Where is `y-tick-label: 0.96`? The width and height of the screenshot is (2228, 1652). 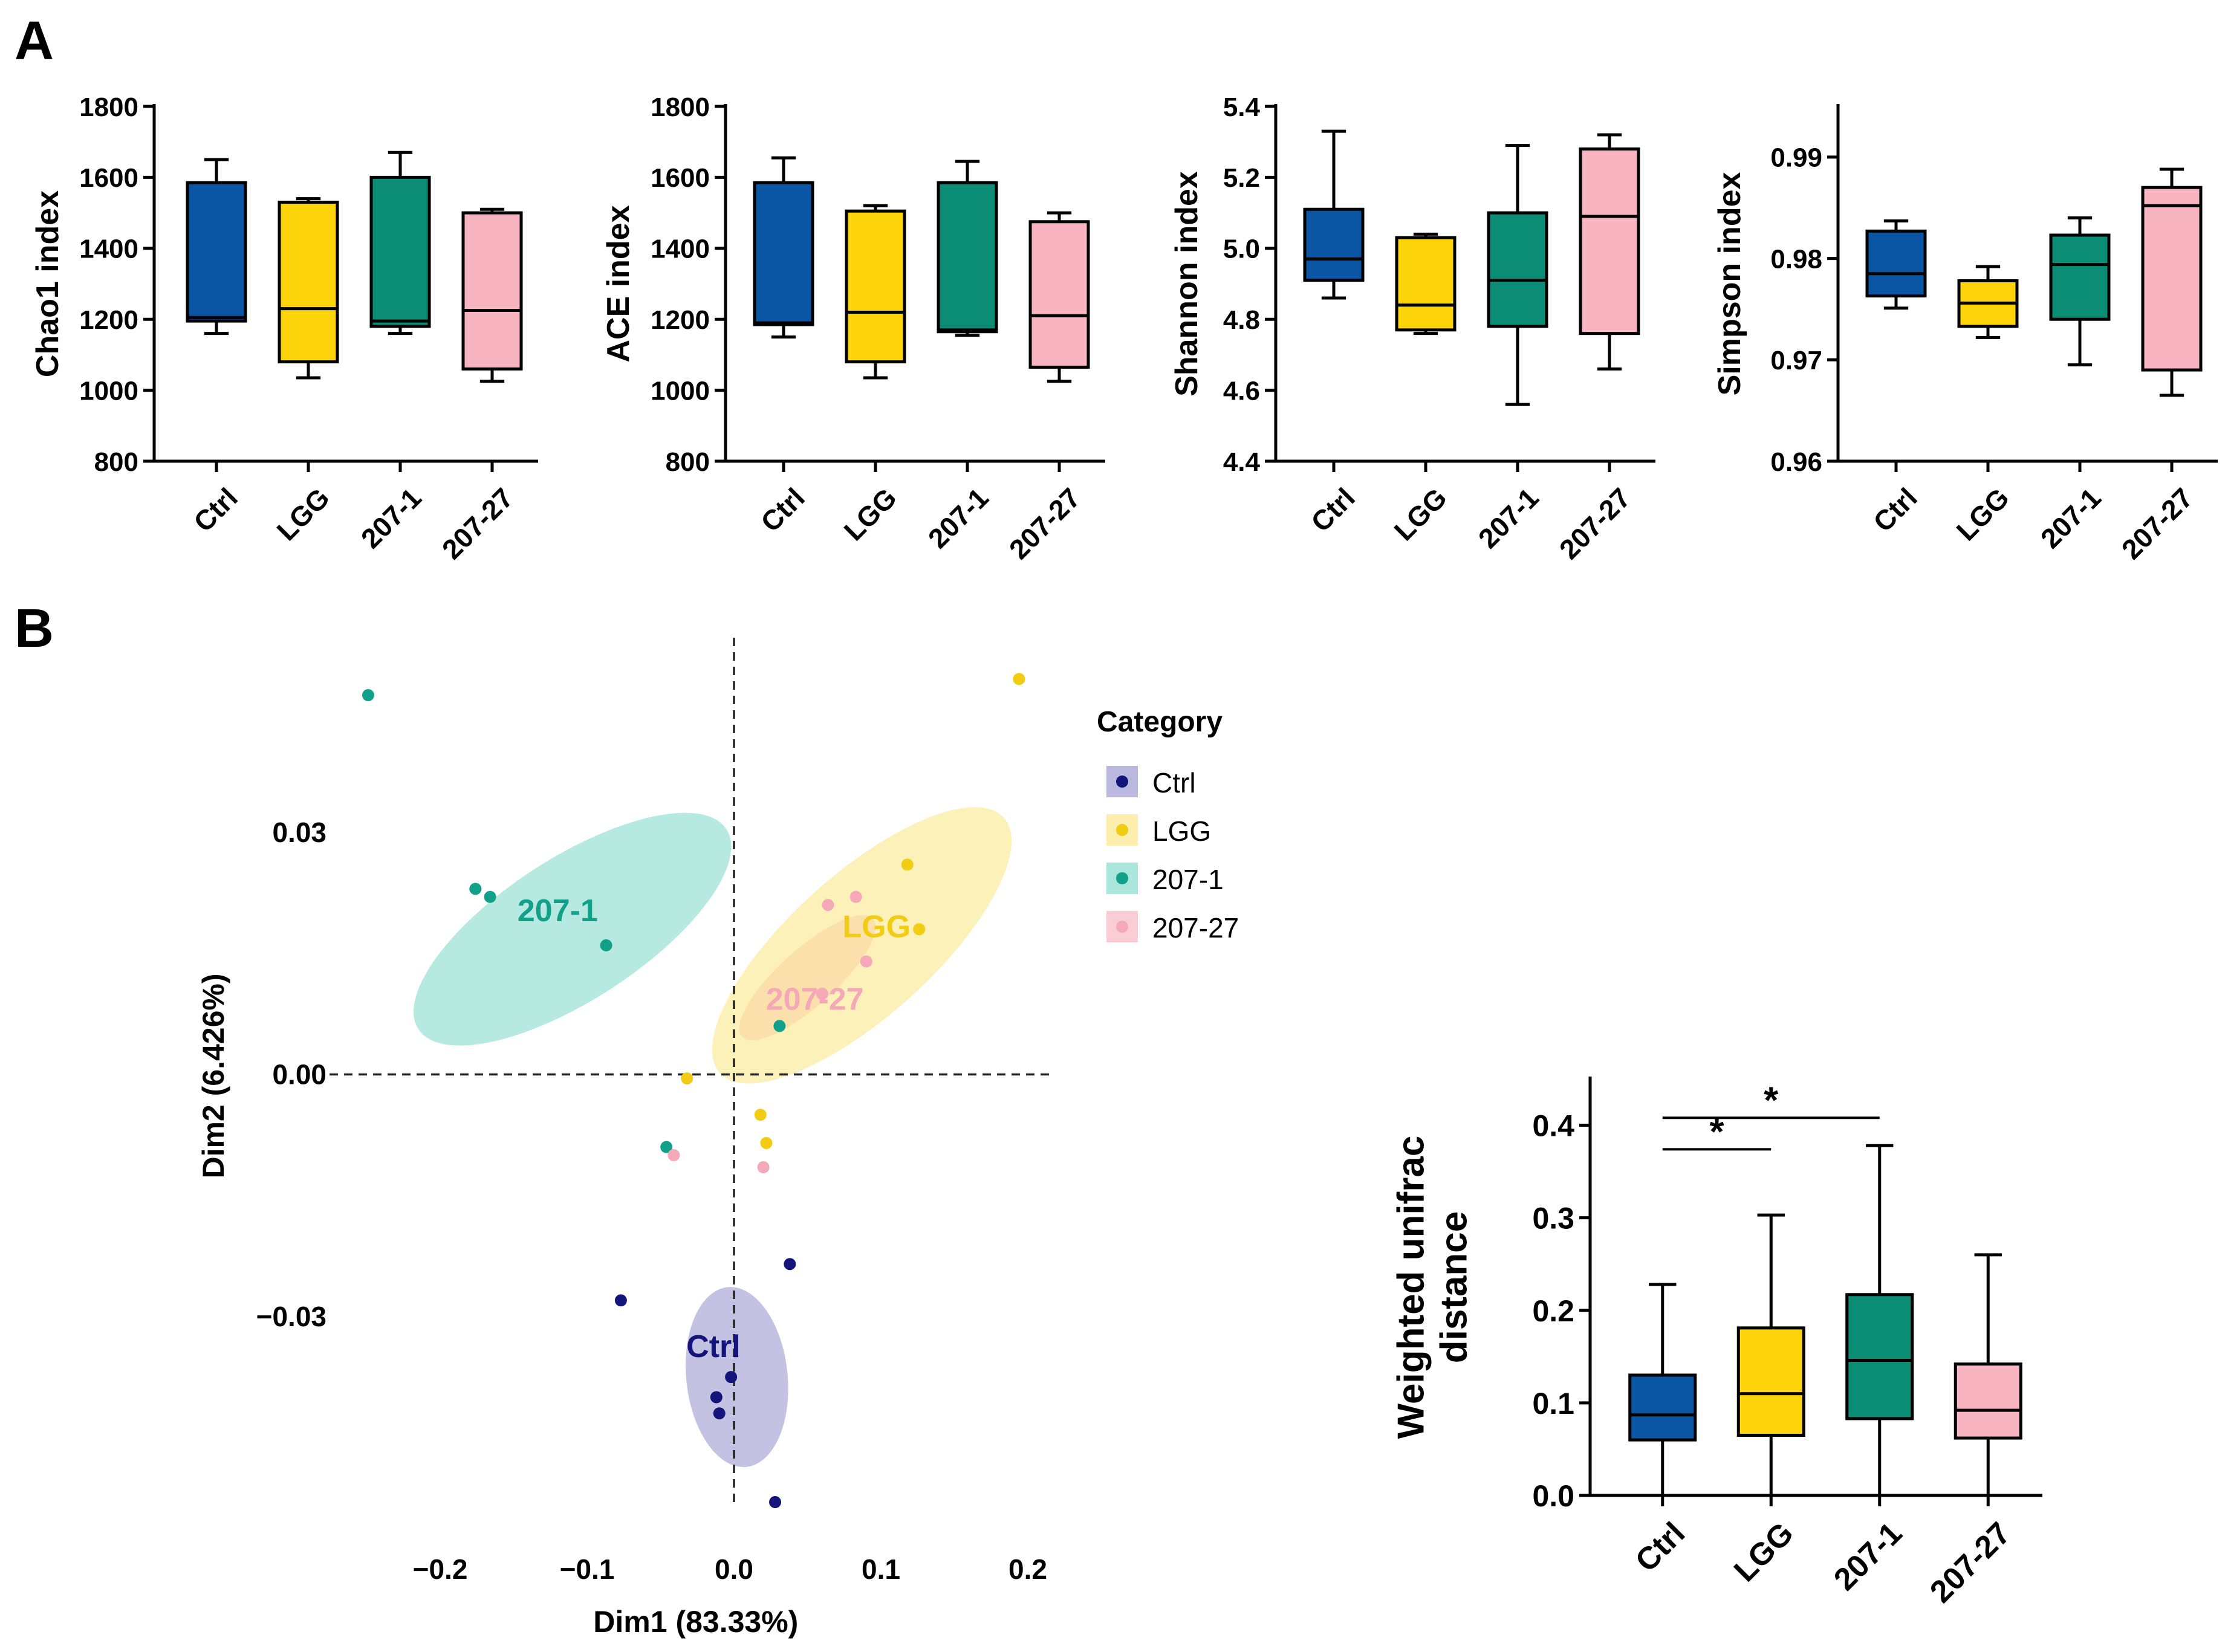
y-tick-label: 0.96 is located at coordinates (1796, 462).